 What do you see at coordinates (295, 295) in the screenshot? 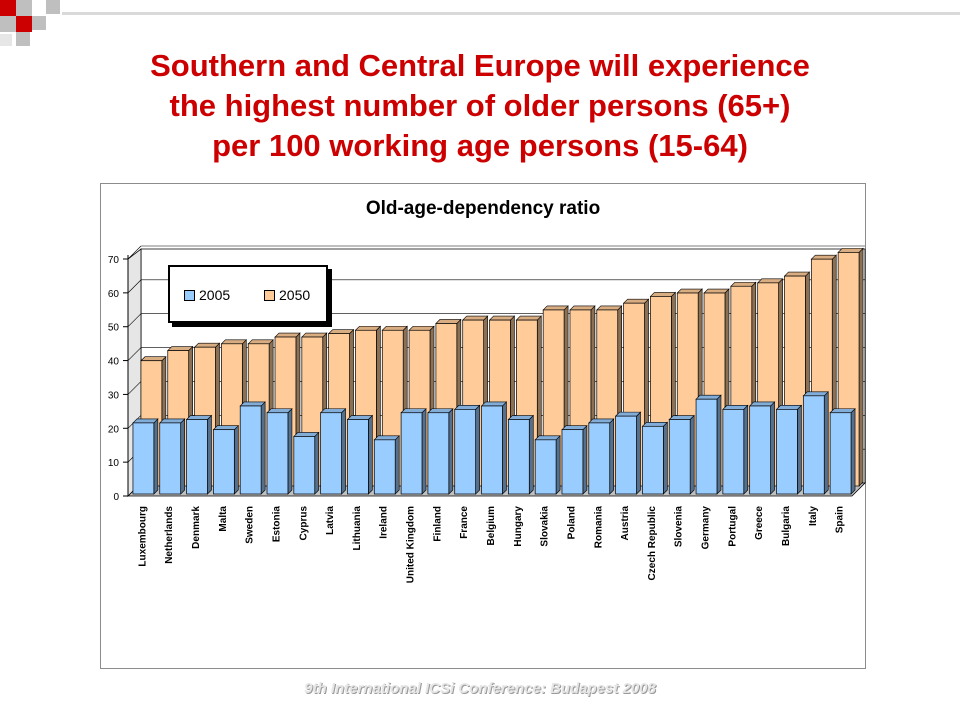
I see `legend-label-2050: 2050` at bounding box center [295, 295].